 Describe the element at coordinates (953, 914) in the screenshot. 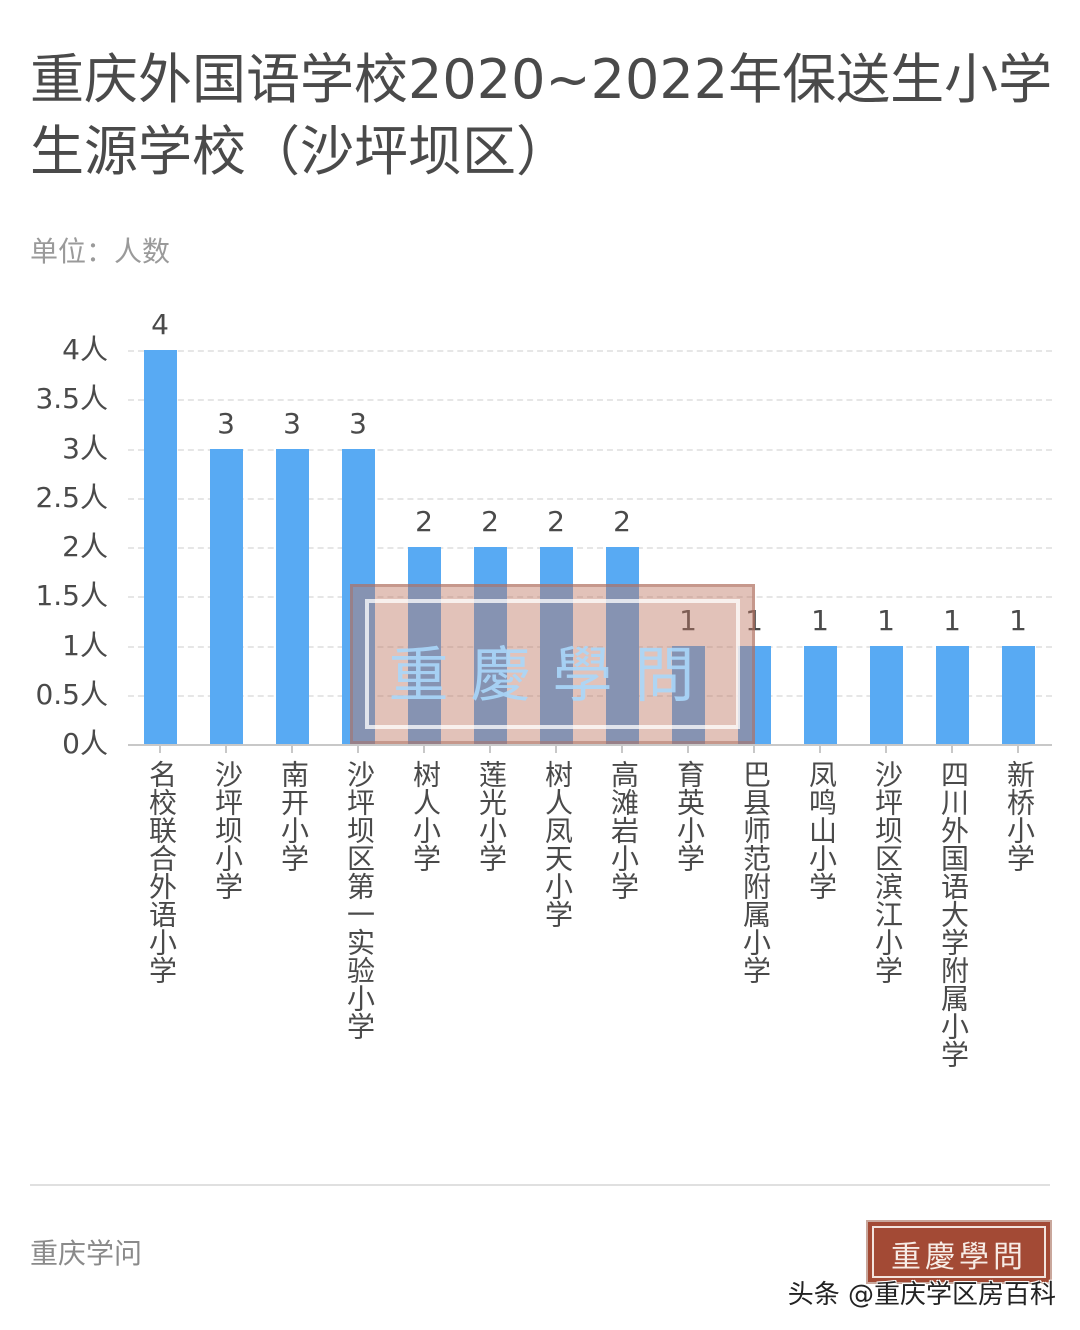

I see `x-category-label: 四川外国语大学附属小学` at that location.